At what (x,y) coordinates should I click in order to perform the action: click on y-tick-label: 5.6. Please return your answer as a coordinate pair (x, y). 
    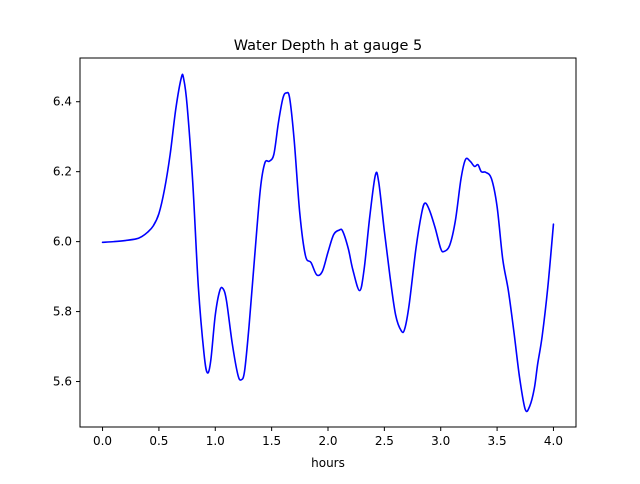
    Looking at the image, I should click on (62, 382).